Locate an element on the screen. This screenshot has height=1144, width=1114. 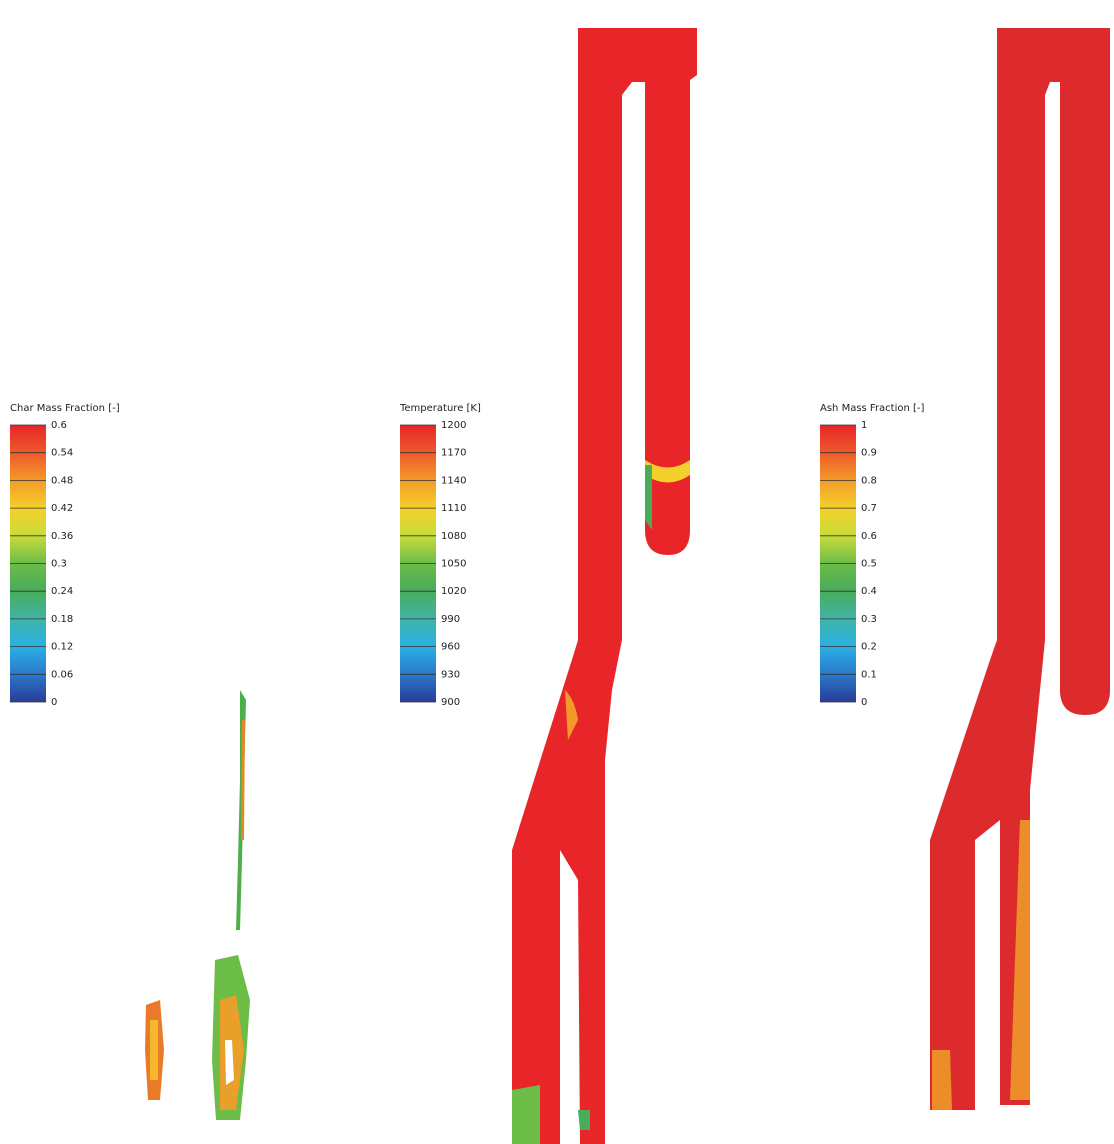
legend-title: Ash Mass Fraction [-] is located at coordinates (872, 408).